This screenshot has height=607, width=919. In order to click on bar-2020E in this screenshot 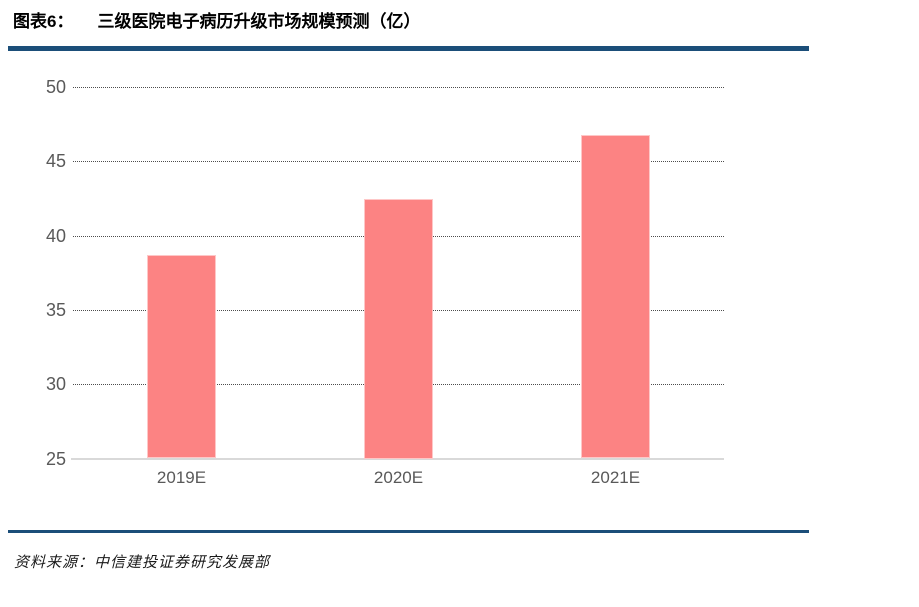, I will do `click(398, 328)`.